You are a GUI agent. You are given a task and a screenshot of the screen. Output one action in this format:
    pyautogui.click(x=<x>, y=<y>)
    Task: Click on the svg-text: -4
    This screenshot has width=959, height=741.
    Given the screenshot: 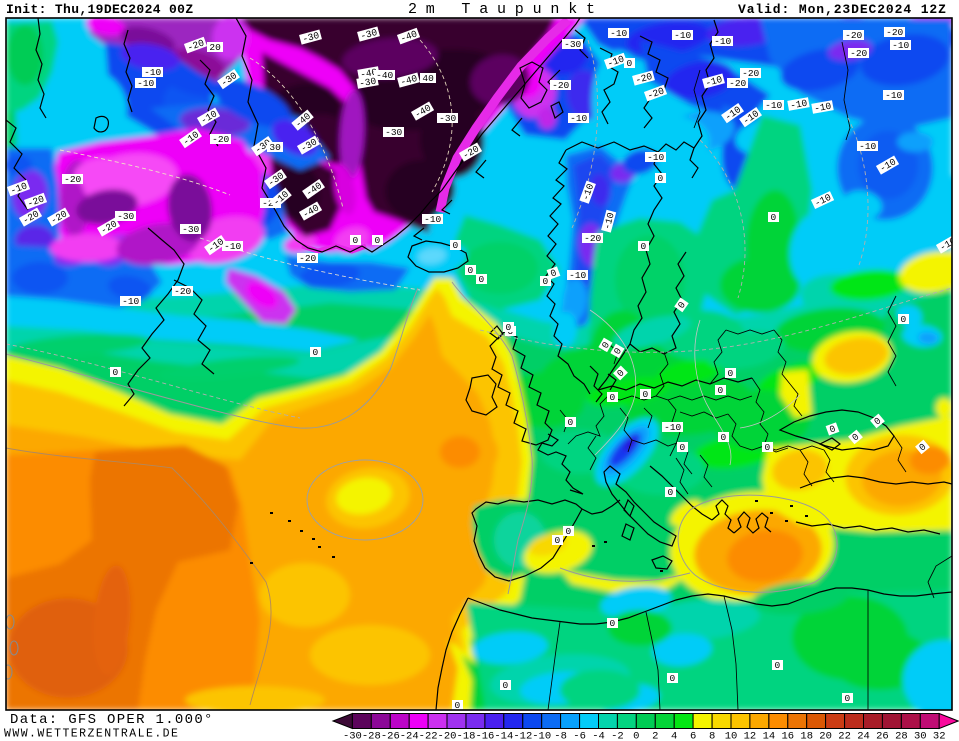 What is the action you would take?
    pyautogui.click(x=598, y=736)
    